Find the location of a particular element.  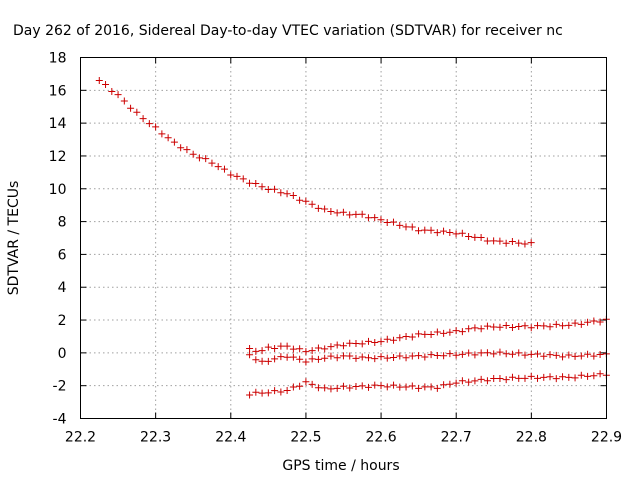

y-tick-label: 18 is located at coordinates (58, 59).